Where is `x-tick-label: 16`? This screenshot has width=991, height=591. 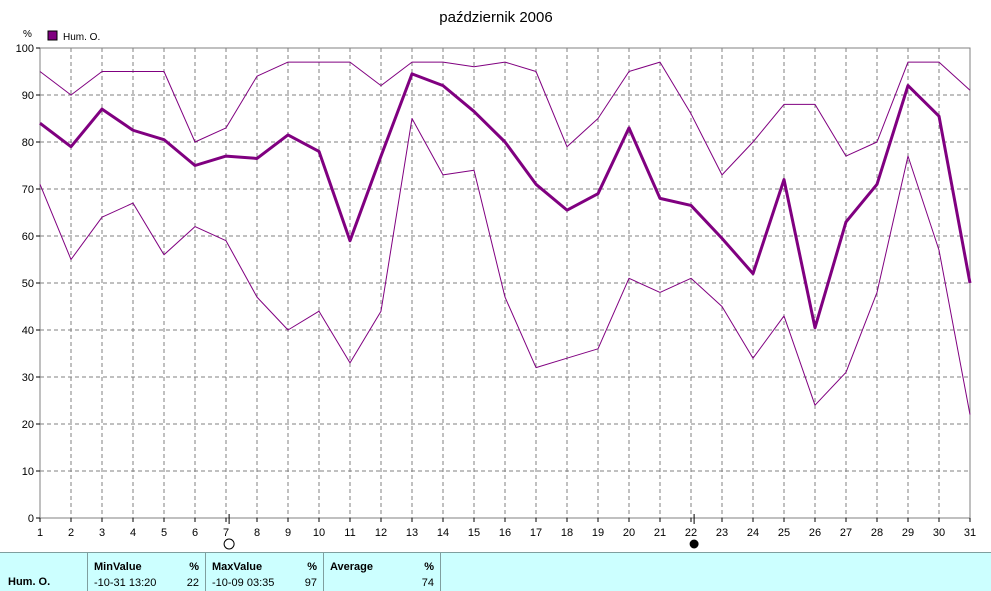
x-tick-label: 16 is located at coordinates (505, 533).